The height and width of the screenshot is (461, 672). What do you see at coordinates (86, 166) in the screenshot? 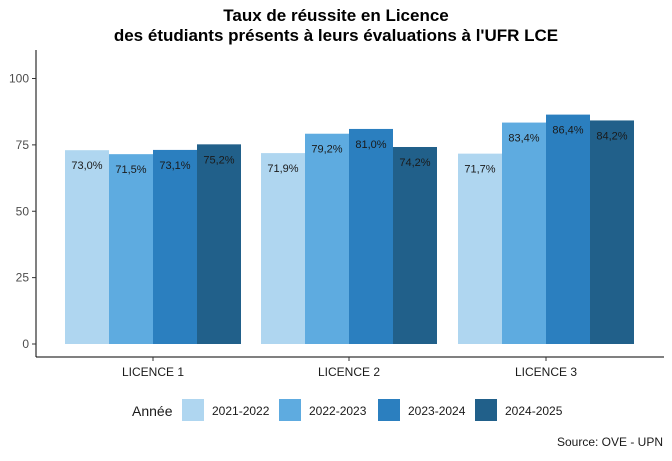
I see `data-label: 73,0%` at bounding box center [86, 166].